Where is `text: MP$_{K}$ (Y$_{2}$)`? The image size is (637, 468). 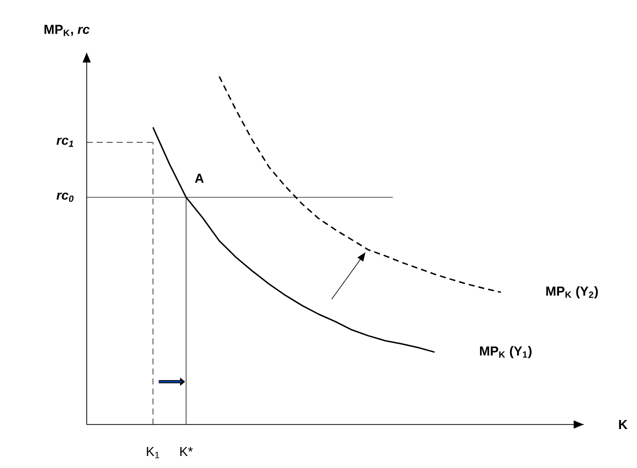
text: MP$_{K}$ (Y$_{2}$) is located at coordinates (572, 292).